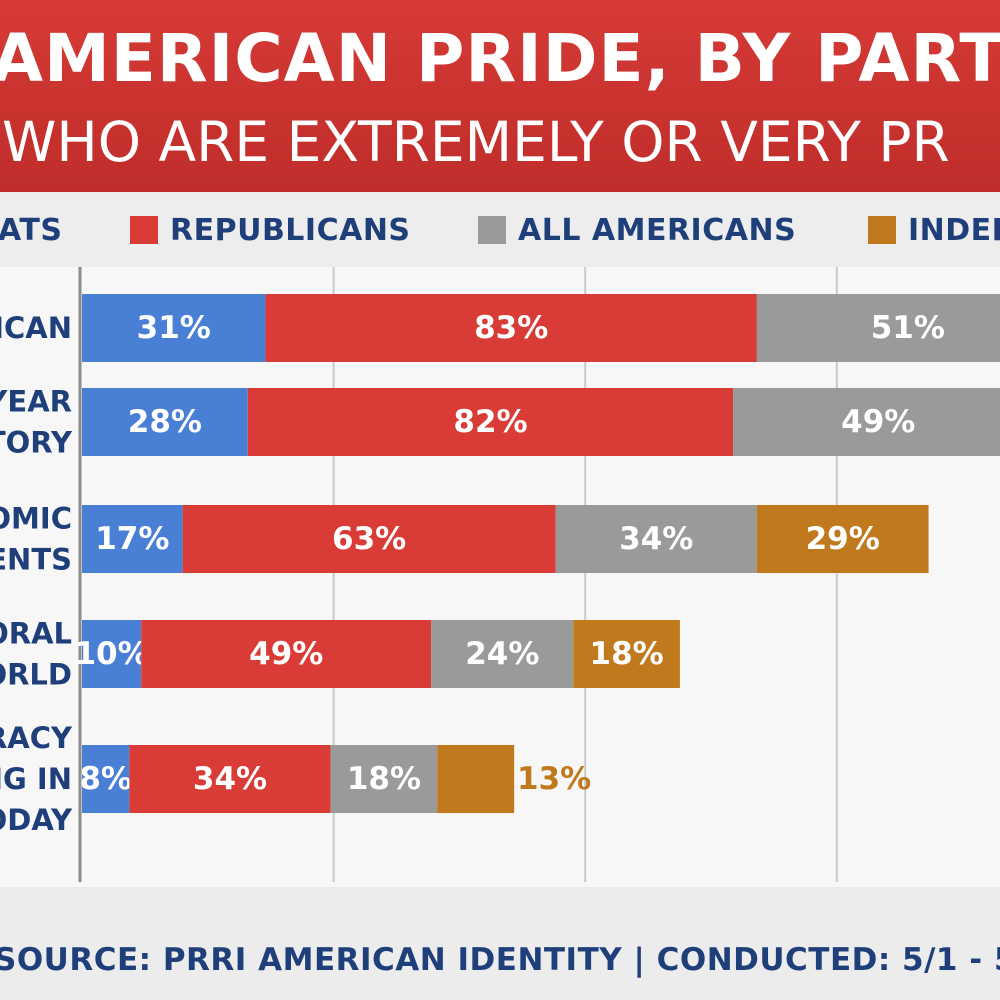 The width and height of the screenshot is (1000, 1000). What do you see at coordinates (36, 634) in the screenshot?
I see `category-label: ORAL` at bounding box center [36, 634].